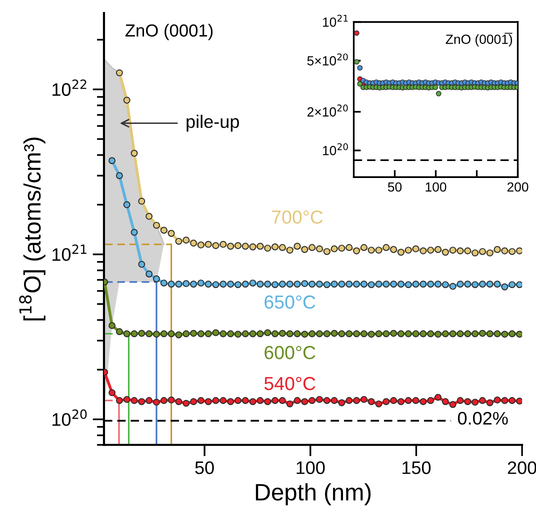  Describe the element at coordinates (479, 39) in the screenshot. I see `annotation: ZnO (0001̅)` at that location.